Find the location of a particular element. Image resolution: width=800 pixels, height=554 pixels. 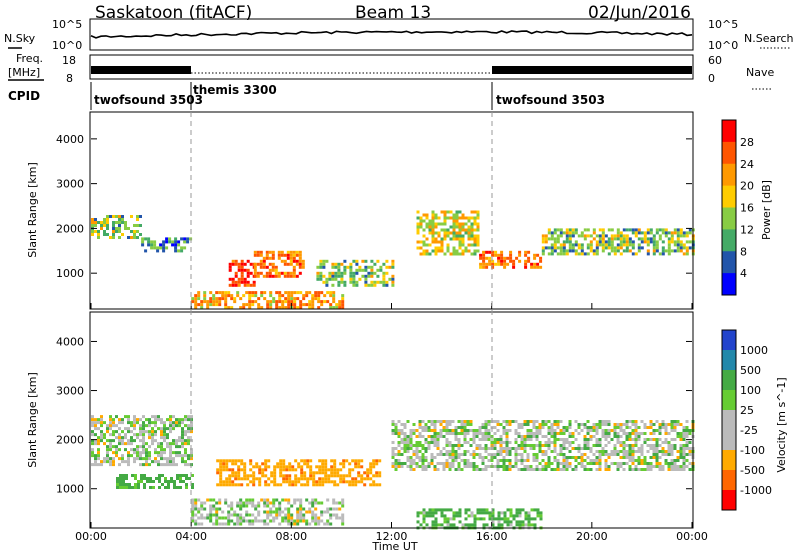

power-cell-r5 is located at coordinates (354, 279).